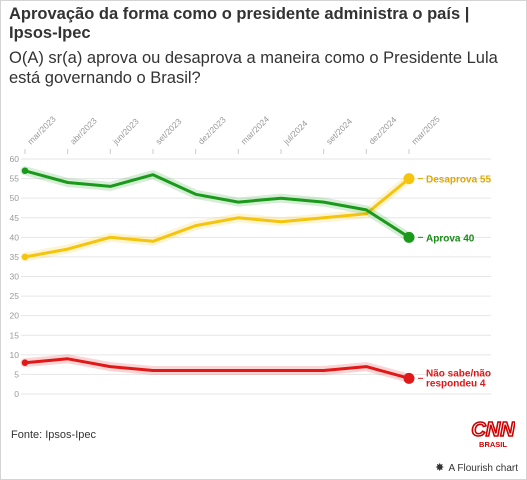  Describe the element at coordinates (83, 130) in the screenshot. I see `x-tick-label: abr/2023` at that location.